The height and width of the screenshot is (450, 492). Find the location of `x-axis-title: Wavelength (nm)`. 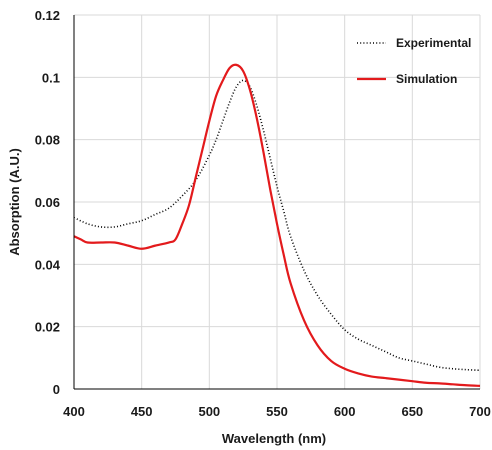

x-axis-title: Wavelength (nm) is located at coordinates (274, 438).